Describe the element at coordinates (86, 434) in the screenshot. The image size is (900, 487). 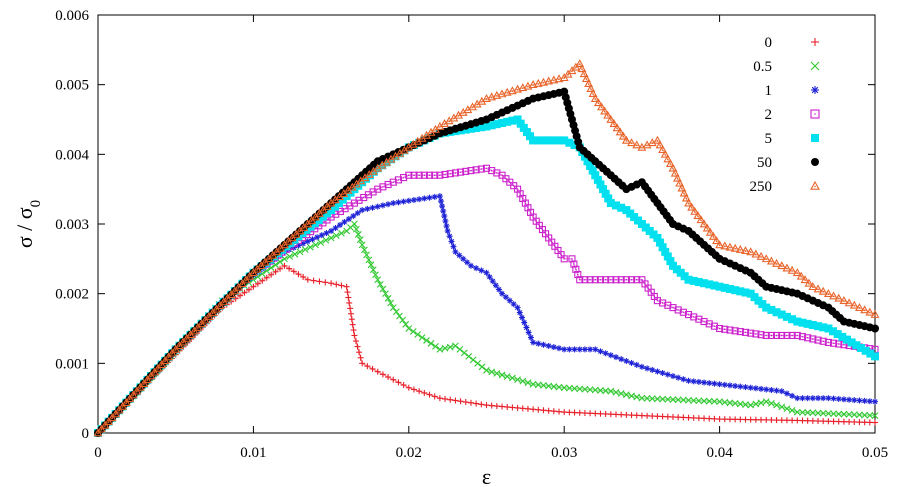
I see `y-tick-label: 0` at that location.